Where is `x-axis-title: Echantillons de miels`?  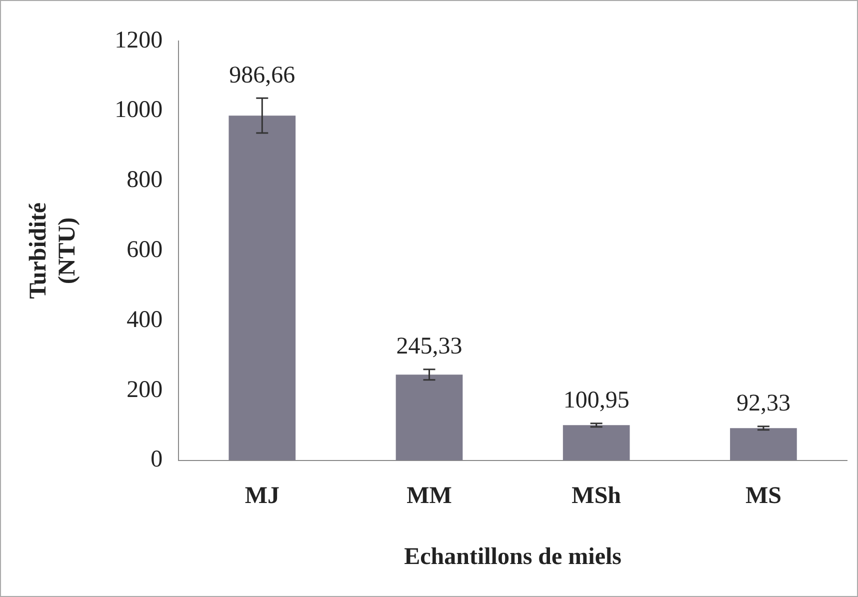 x-axis-title: Echantillons de miels is located at coordinates (513, 557).